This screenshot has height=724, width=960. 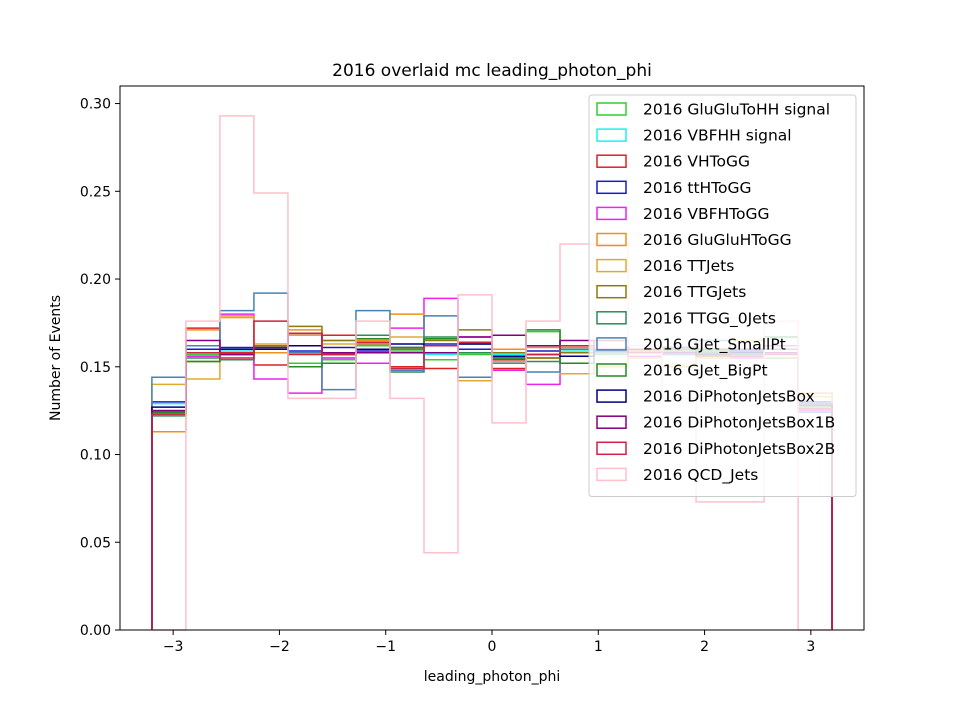 What do you see at coordinates (739, 423) in the screenshot?
I see `legend-entry-label: 2016 DiPhotonJetsBox1B` at bounding box center [739, 423].